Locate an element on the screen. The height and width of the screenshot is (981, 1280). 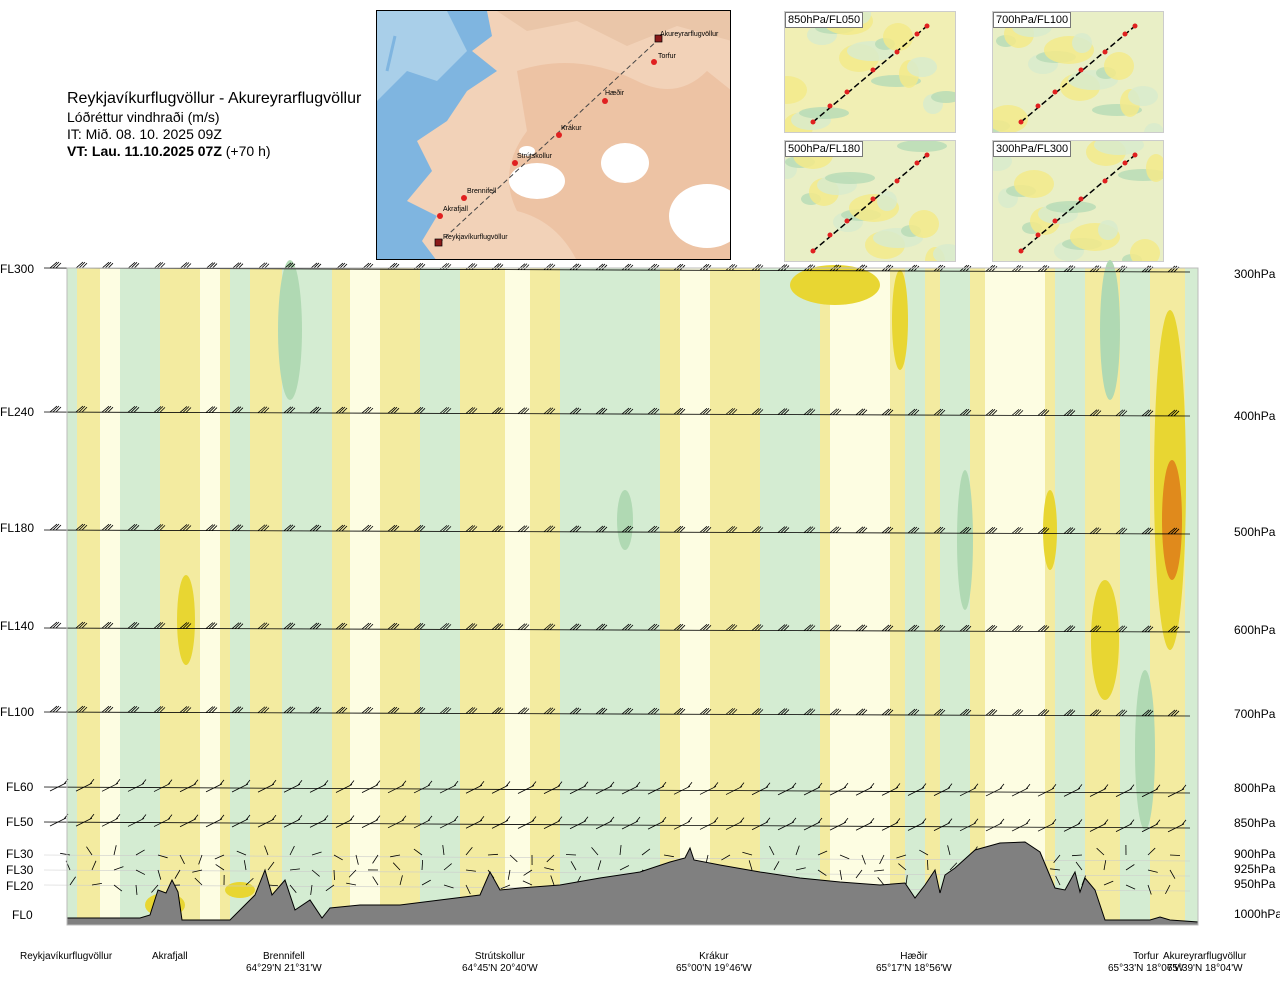
terrain-profile is located at coordinates (632, 883).